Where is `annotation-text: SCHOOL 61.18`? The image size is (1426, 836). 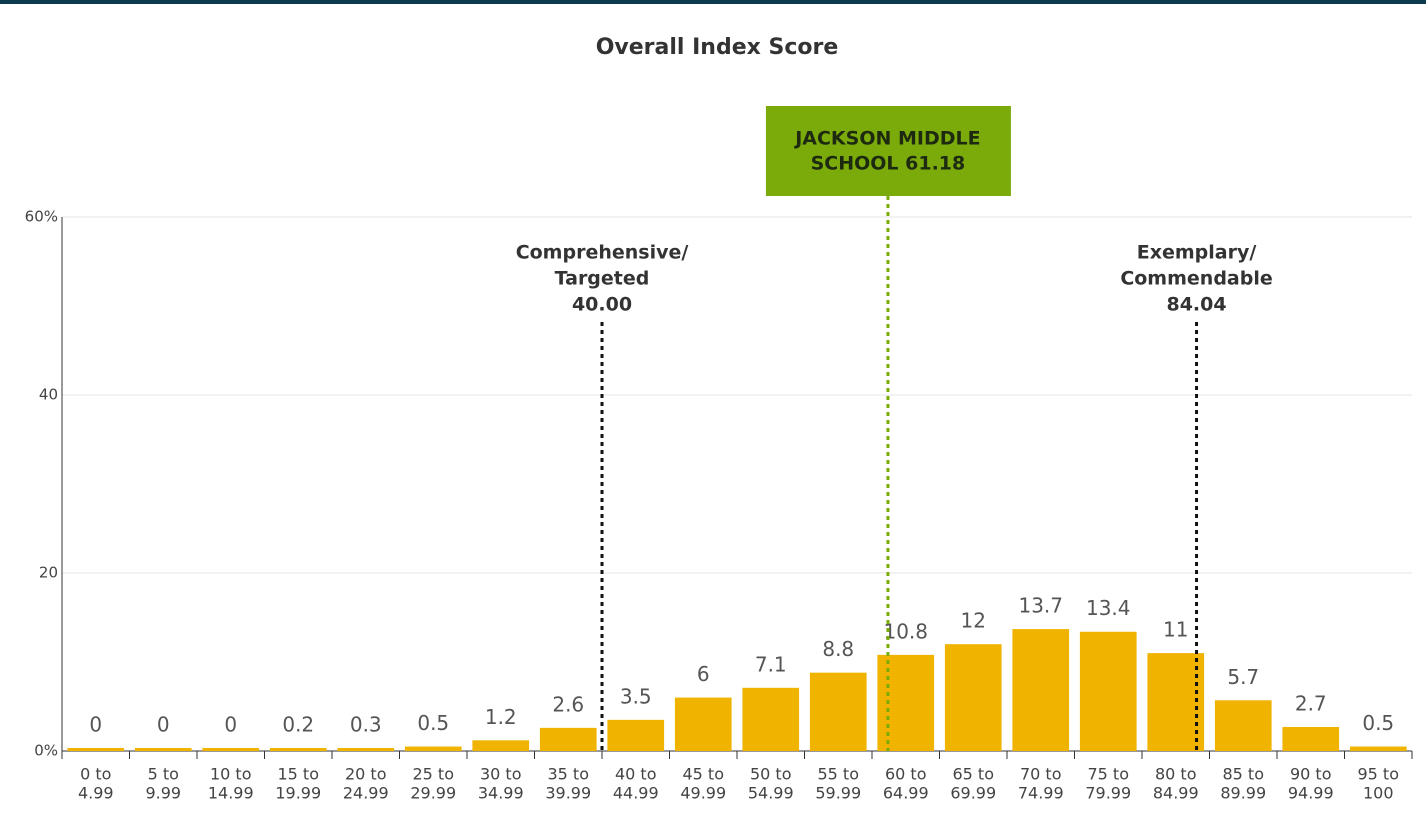 annotation-text: SCHOOL 61.18 is located at coordinates (888, 164).